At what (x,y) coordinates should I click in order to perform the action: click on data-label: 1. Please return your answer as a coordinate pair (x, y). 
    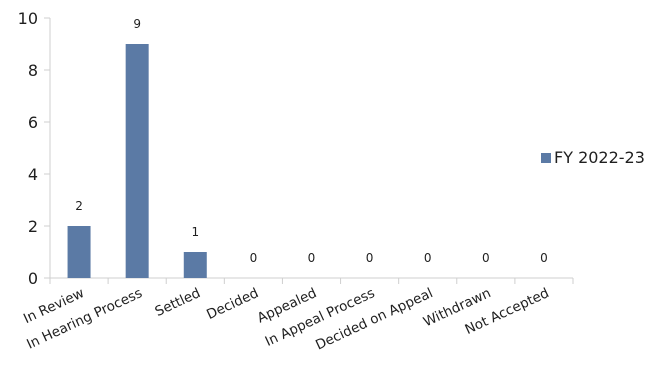
    Looking at the image, I should click on (195, 232).